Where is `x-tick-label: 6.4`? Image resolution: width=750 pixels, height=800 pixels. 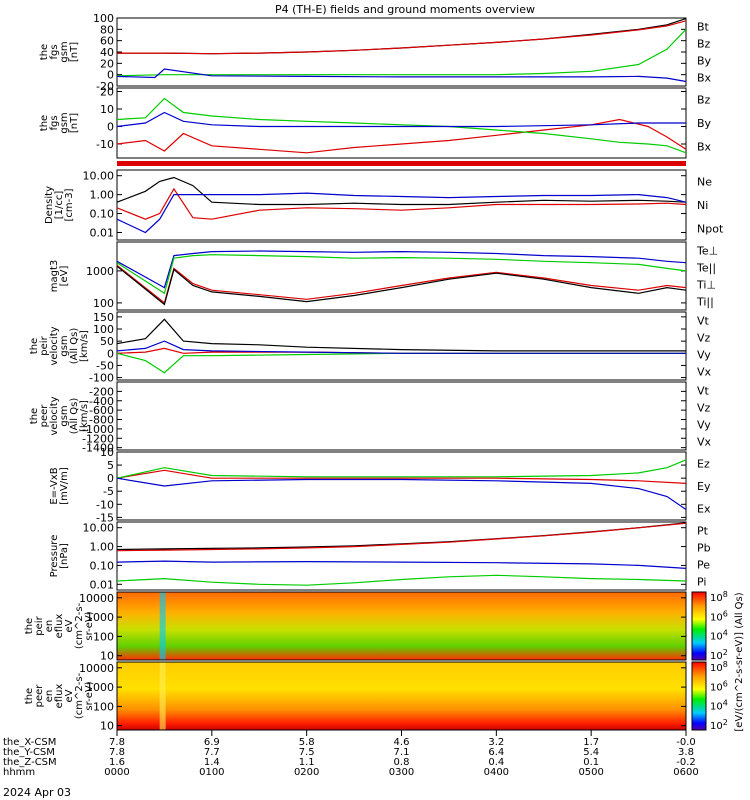 x-tick-label: 6.4 is located at coordinates (496, 752).